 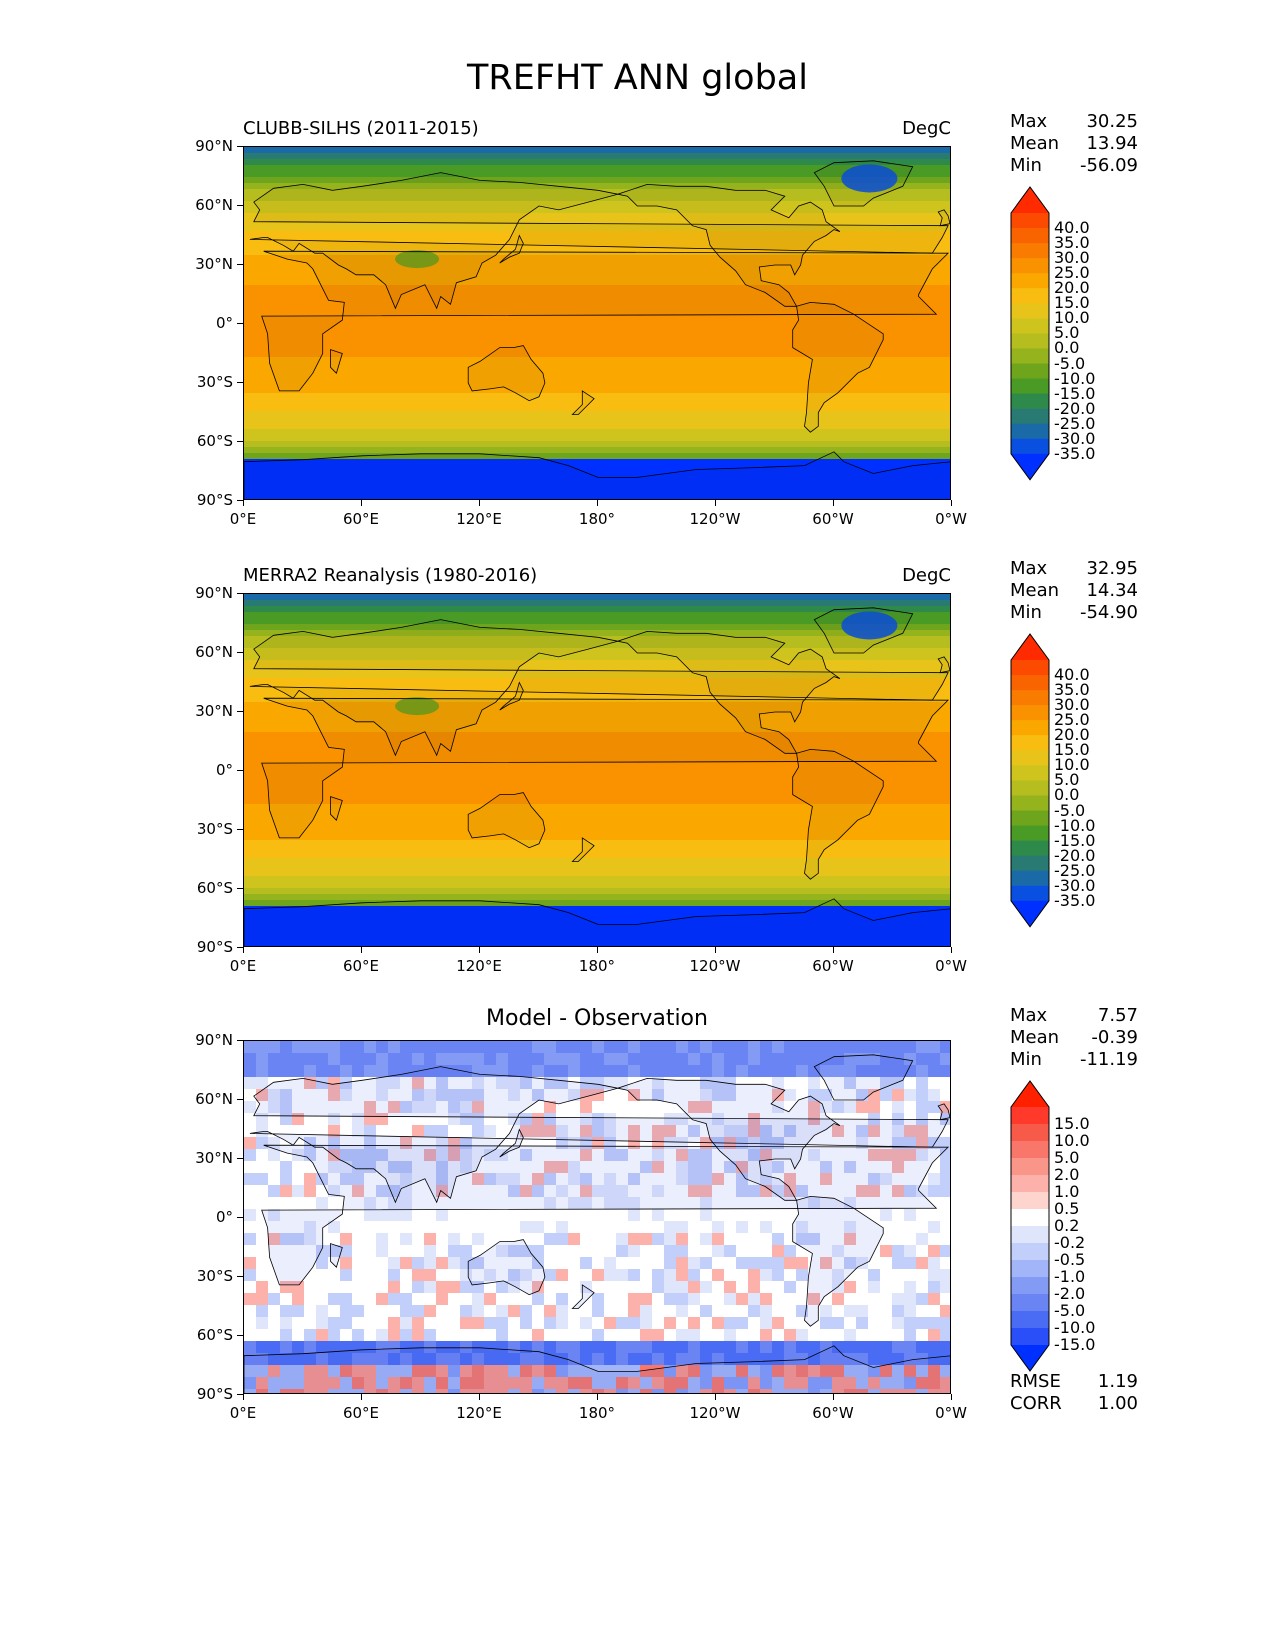 I want to click on stat-value: -54.90, so click(x=1108, y=612).